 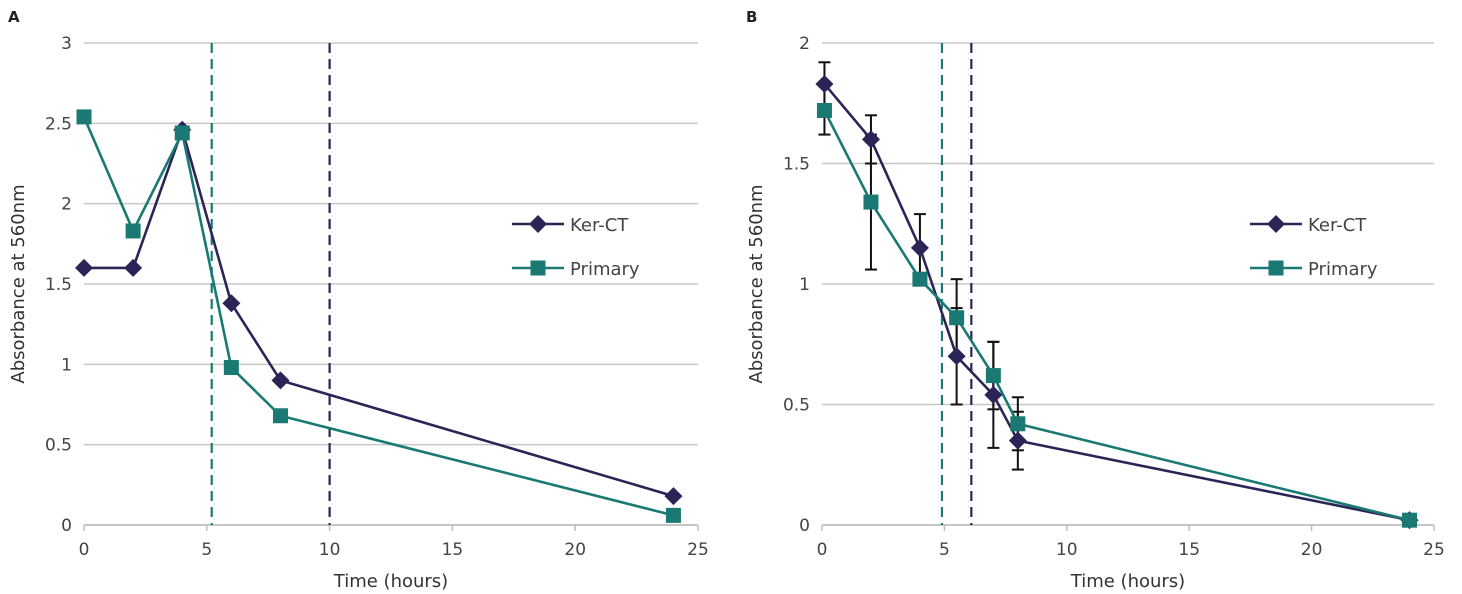 I want to click on panel-label: A, so click(x=14, y=17).